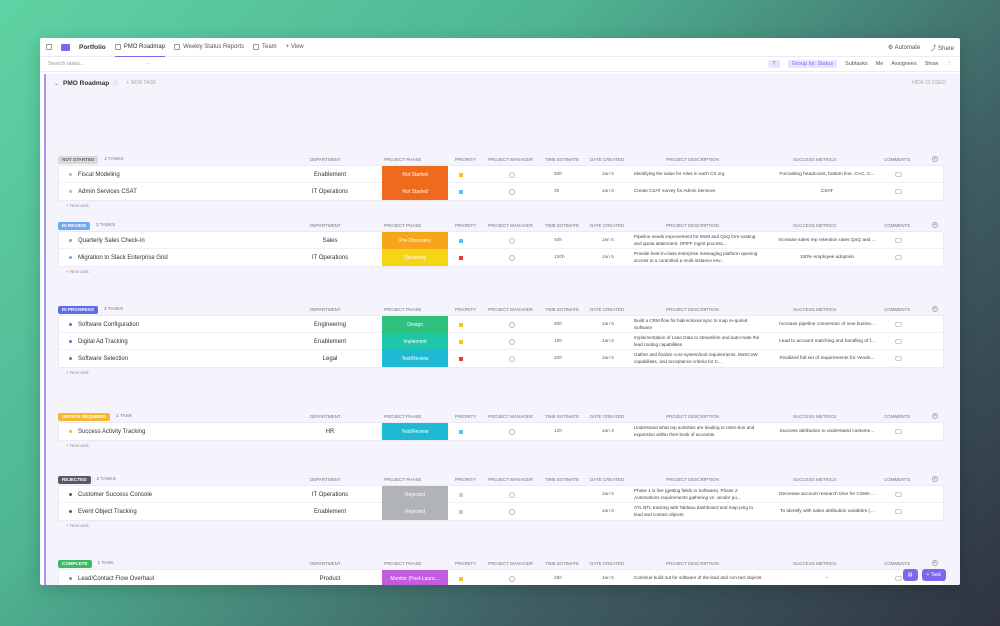 Image resolution: width=1000 pixels, height=626 pixels. I want to click on time-estimate-cell, so click(569, 511).